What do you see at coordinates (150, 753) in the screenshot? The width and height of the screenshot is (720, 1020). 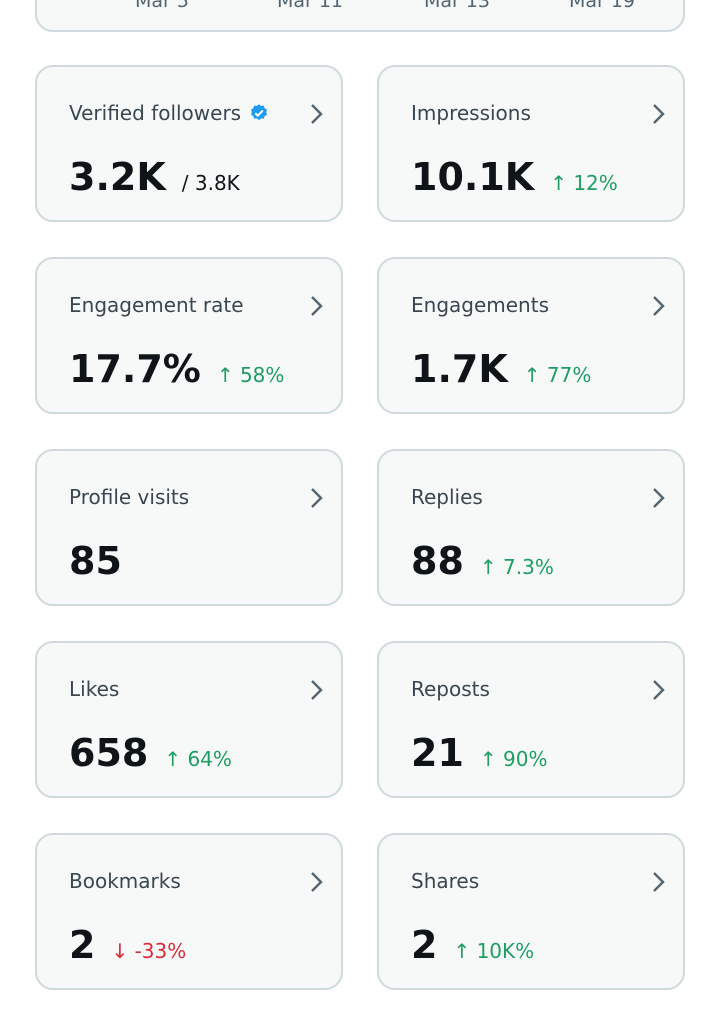 I see `metric-row: 658 ↑ 64%` at bounding box center [150, 753].